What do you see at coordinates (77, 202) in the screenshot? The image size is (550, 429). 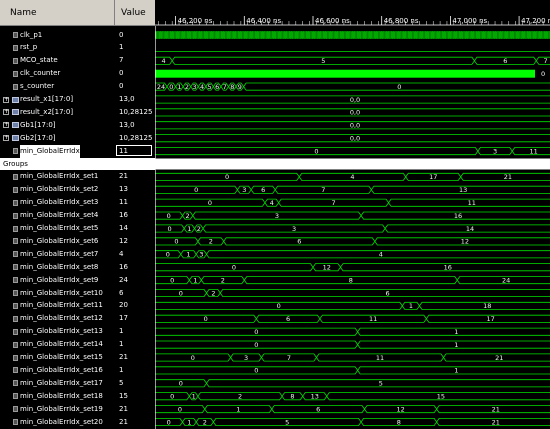 I see `signal-row: min_GlobalErrIdx_set3 11` at bounding box center [77, 202].